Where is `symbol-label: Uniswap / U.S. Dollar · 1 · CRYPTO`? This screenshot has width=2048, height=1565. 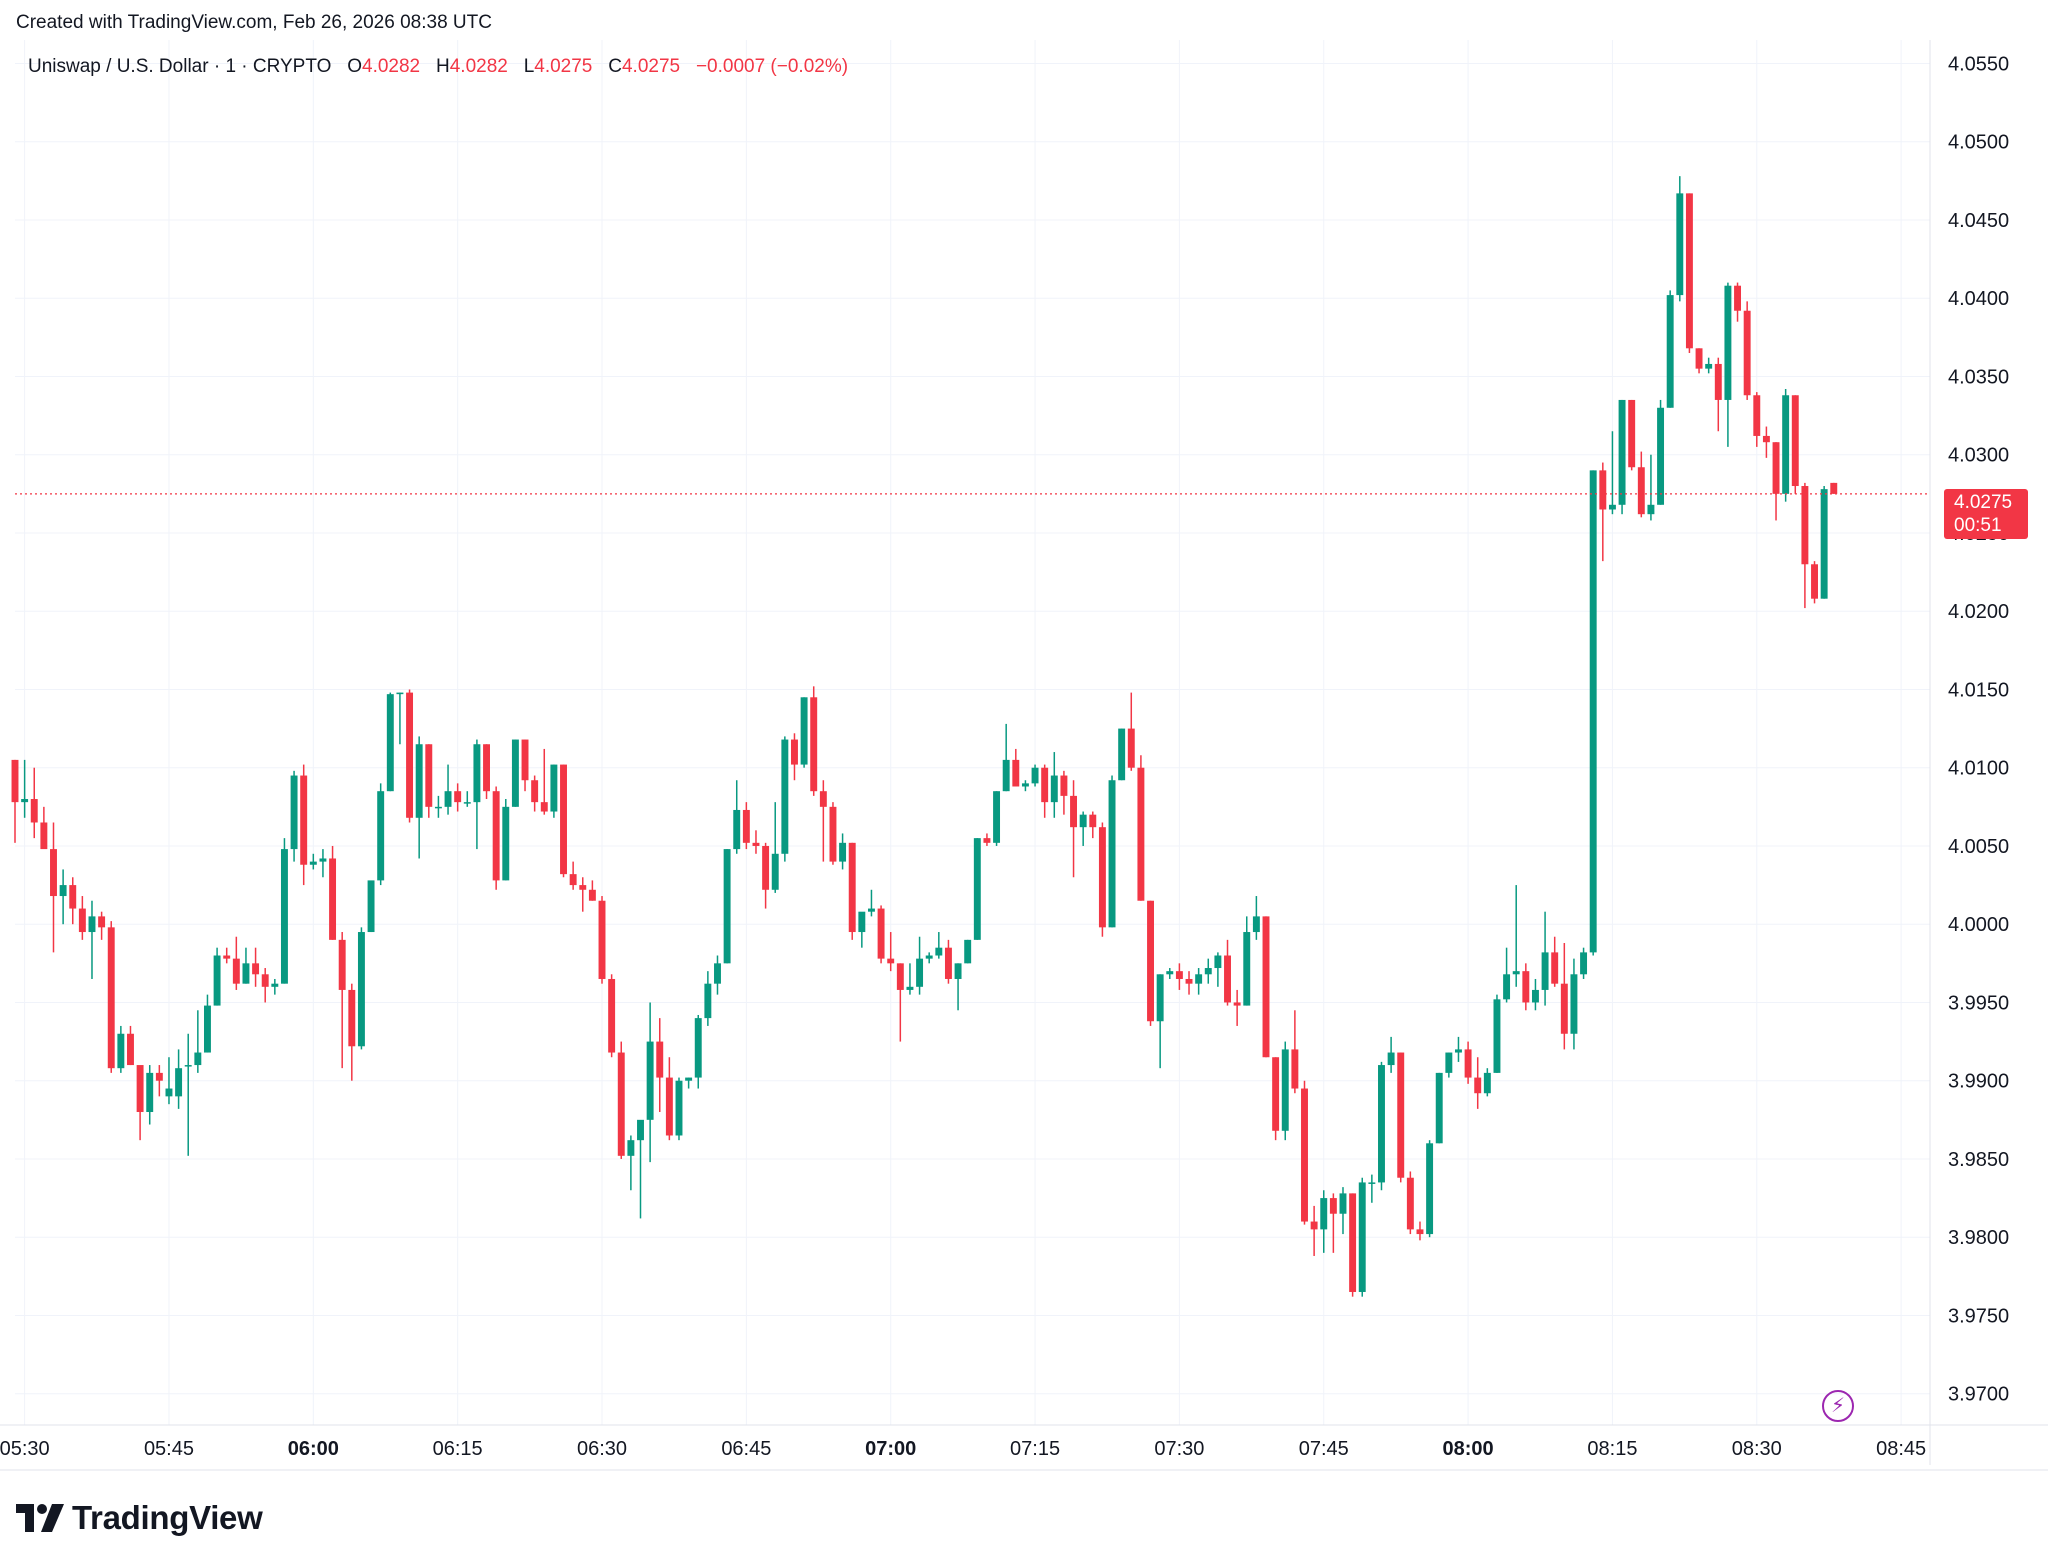 symbol-label: Uniswap / U.S. Dollar · 1 · CRYPTO is located at coordinates (180, 66).